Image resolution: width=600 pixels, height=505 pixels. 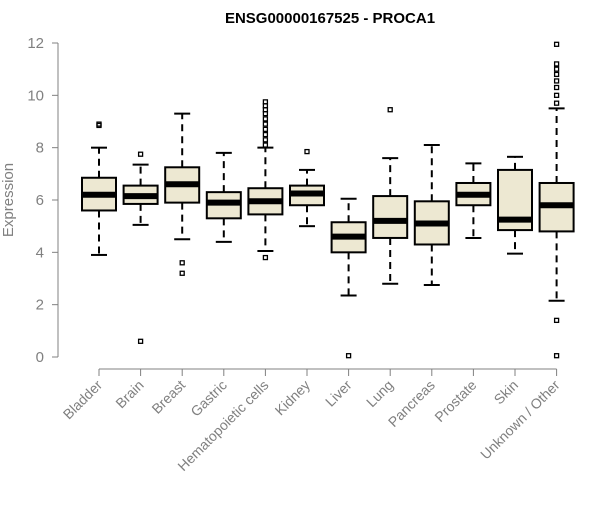 What do you see at coordinates (40, 305) in the screenshot?
I see `y-tick-label: 2` at bounding box center [40, 305].